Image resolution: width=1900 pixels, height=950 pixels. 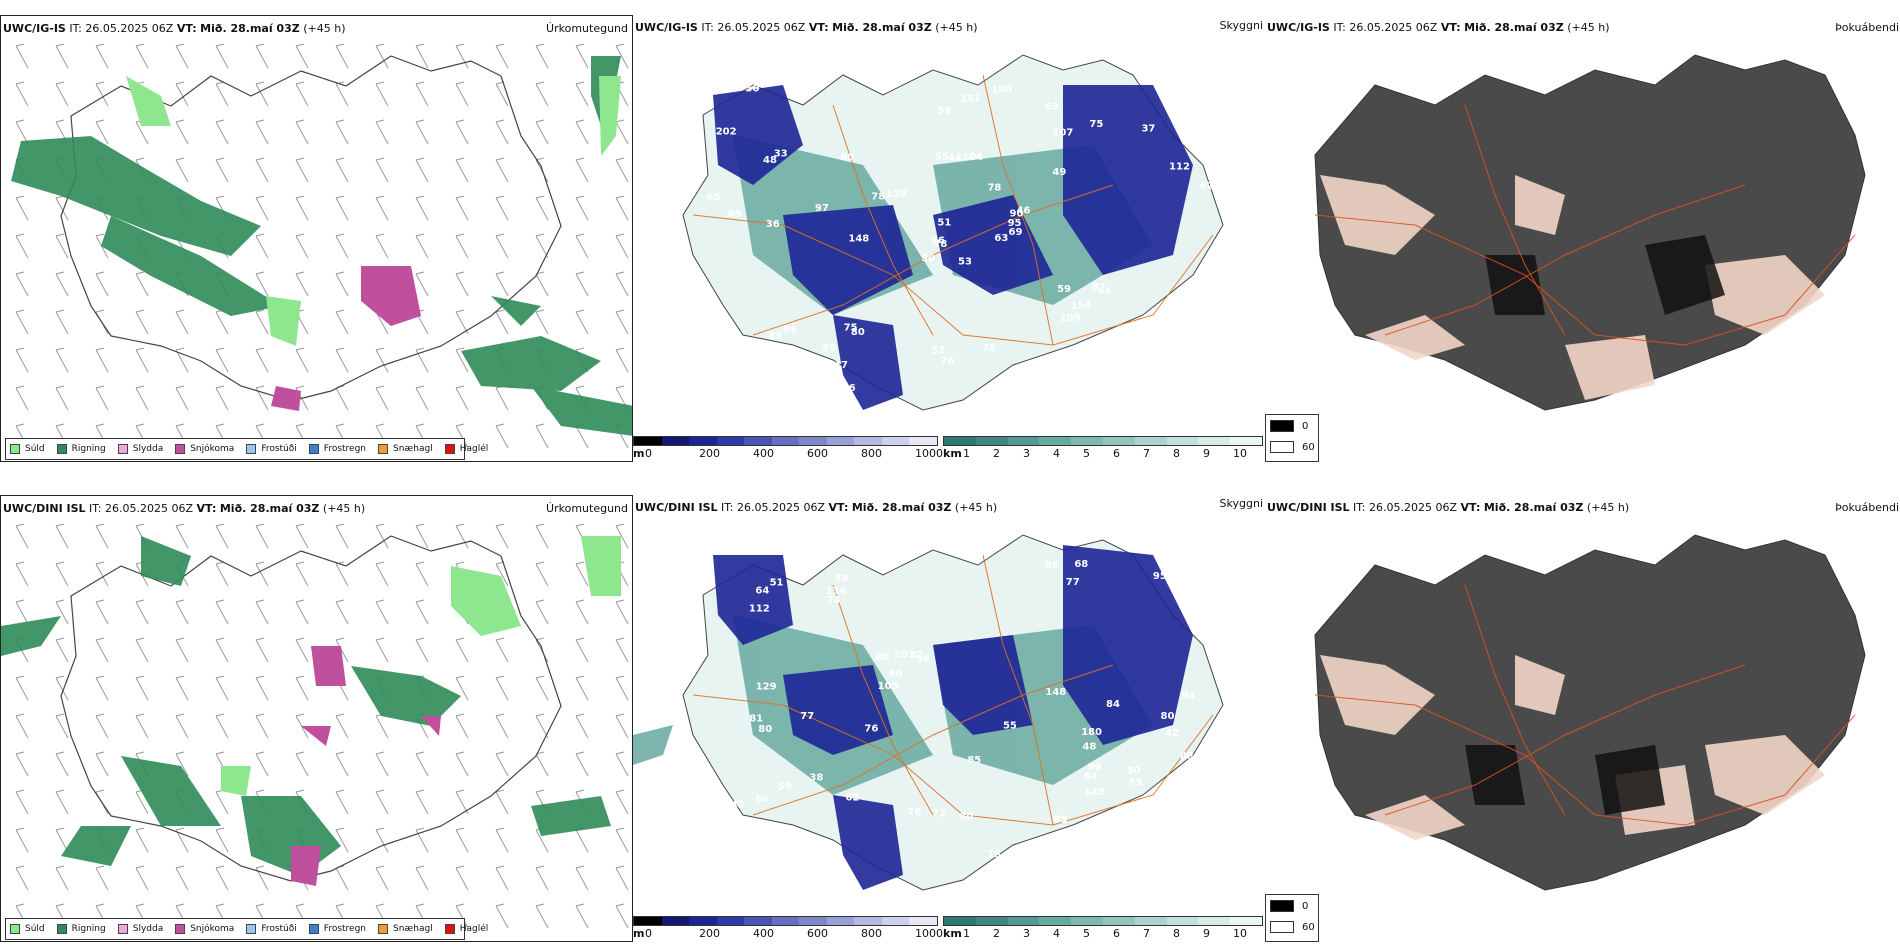 I want to click on cloudbase-value-label: 51, so click(x=777, y=583).